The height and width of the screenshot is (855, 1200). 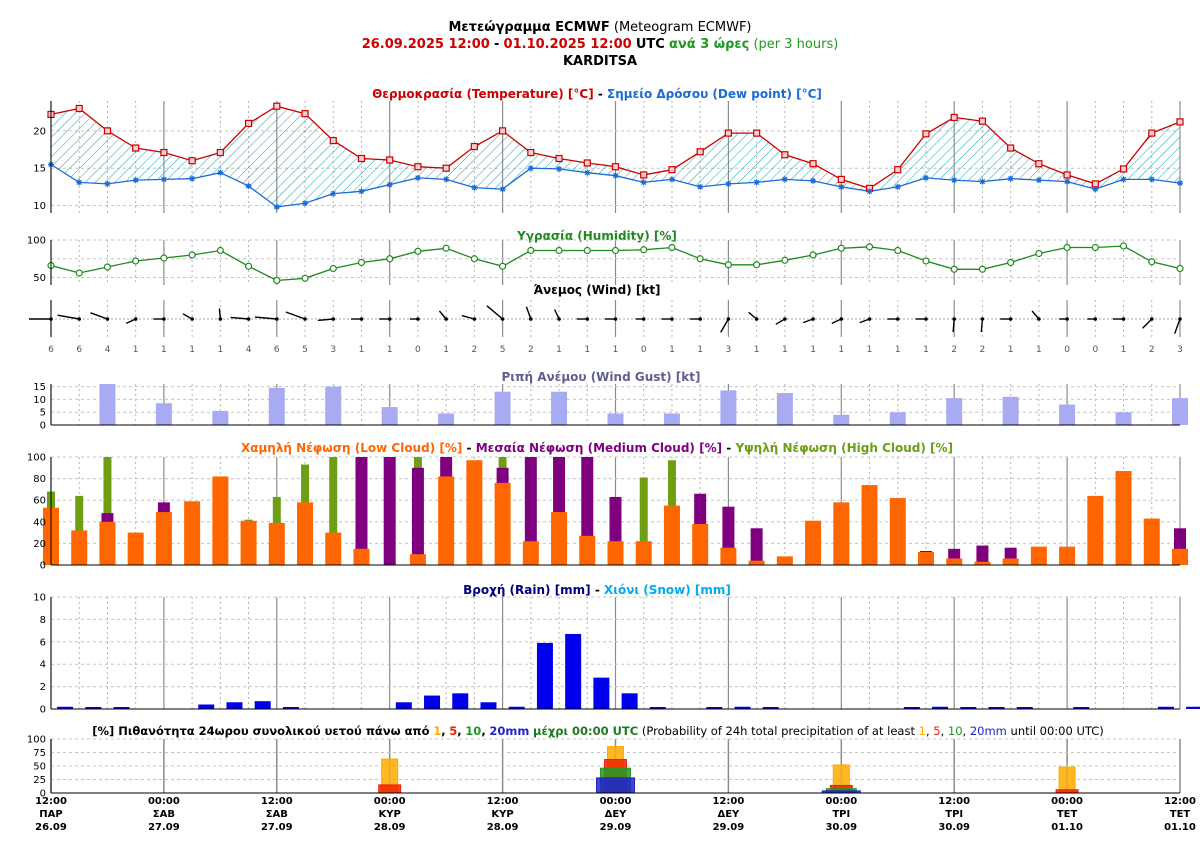 I want to click on medium-cloud-bar, so click(x=530, y=511).